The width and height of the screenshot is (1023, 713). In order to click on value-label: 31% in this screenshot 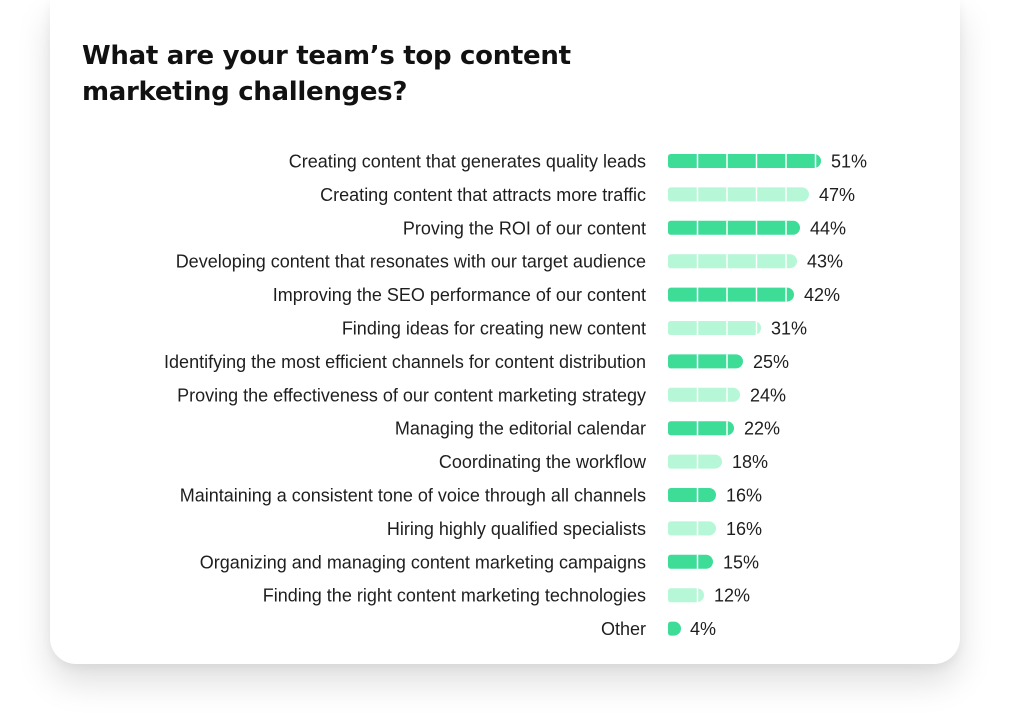, I will do `click(789, 329)`.